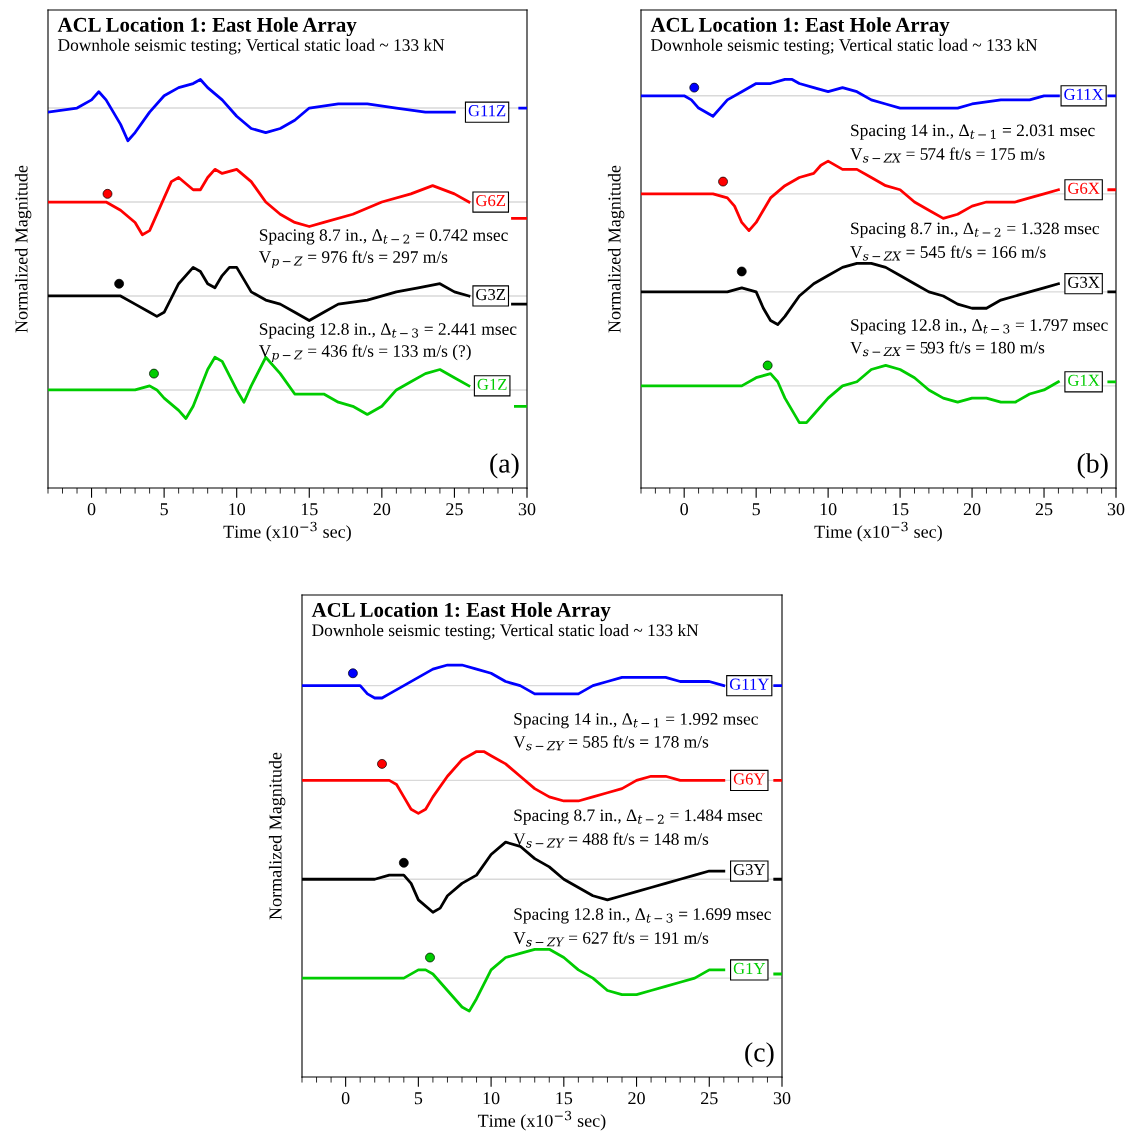 This screenshot has width=1135, height=1141. Describe the element at coordinates (642, 916) in the screenshot. I see `annotation: Spacing 12.8 in., Δ$_{t−3}$ = 1.699 msec` at that location.